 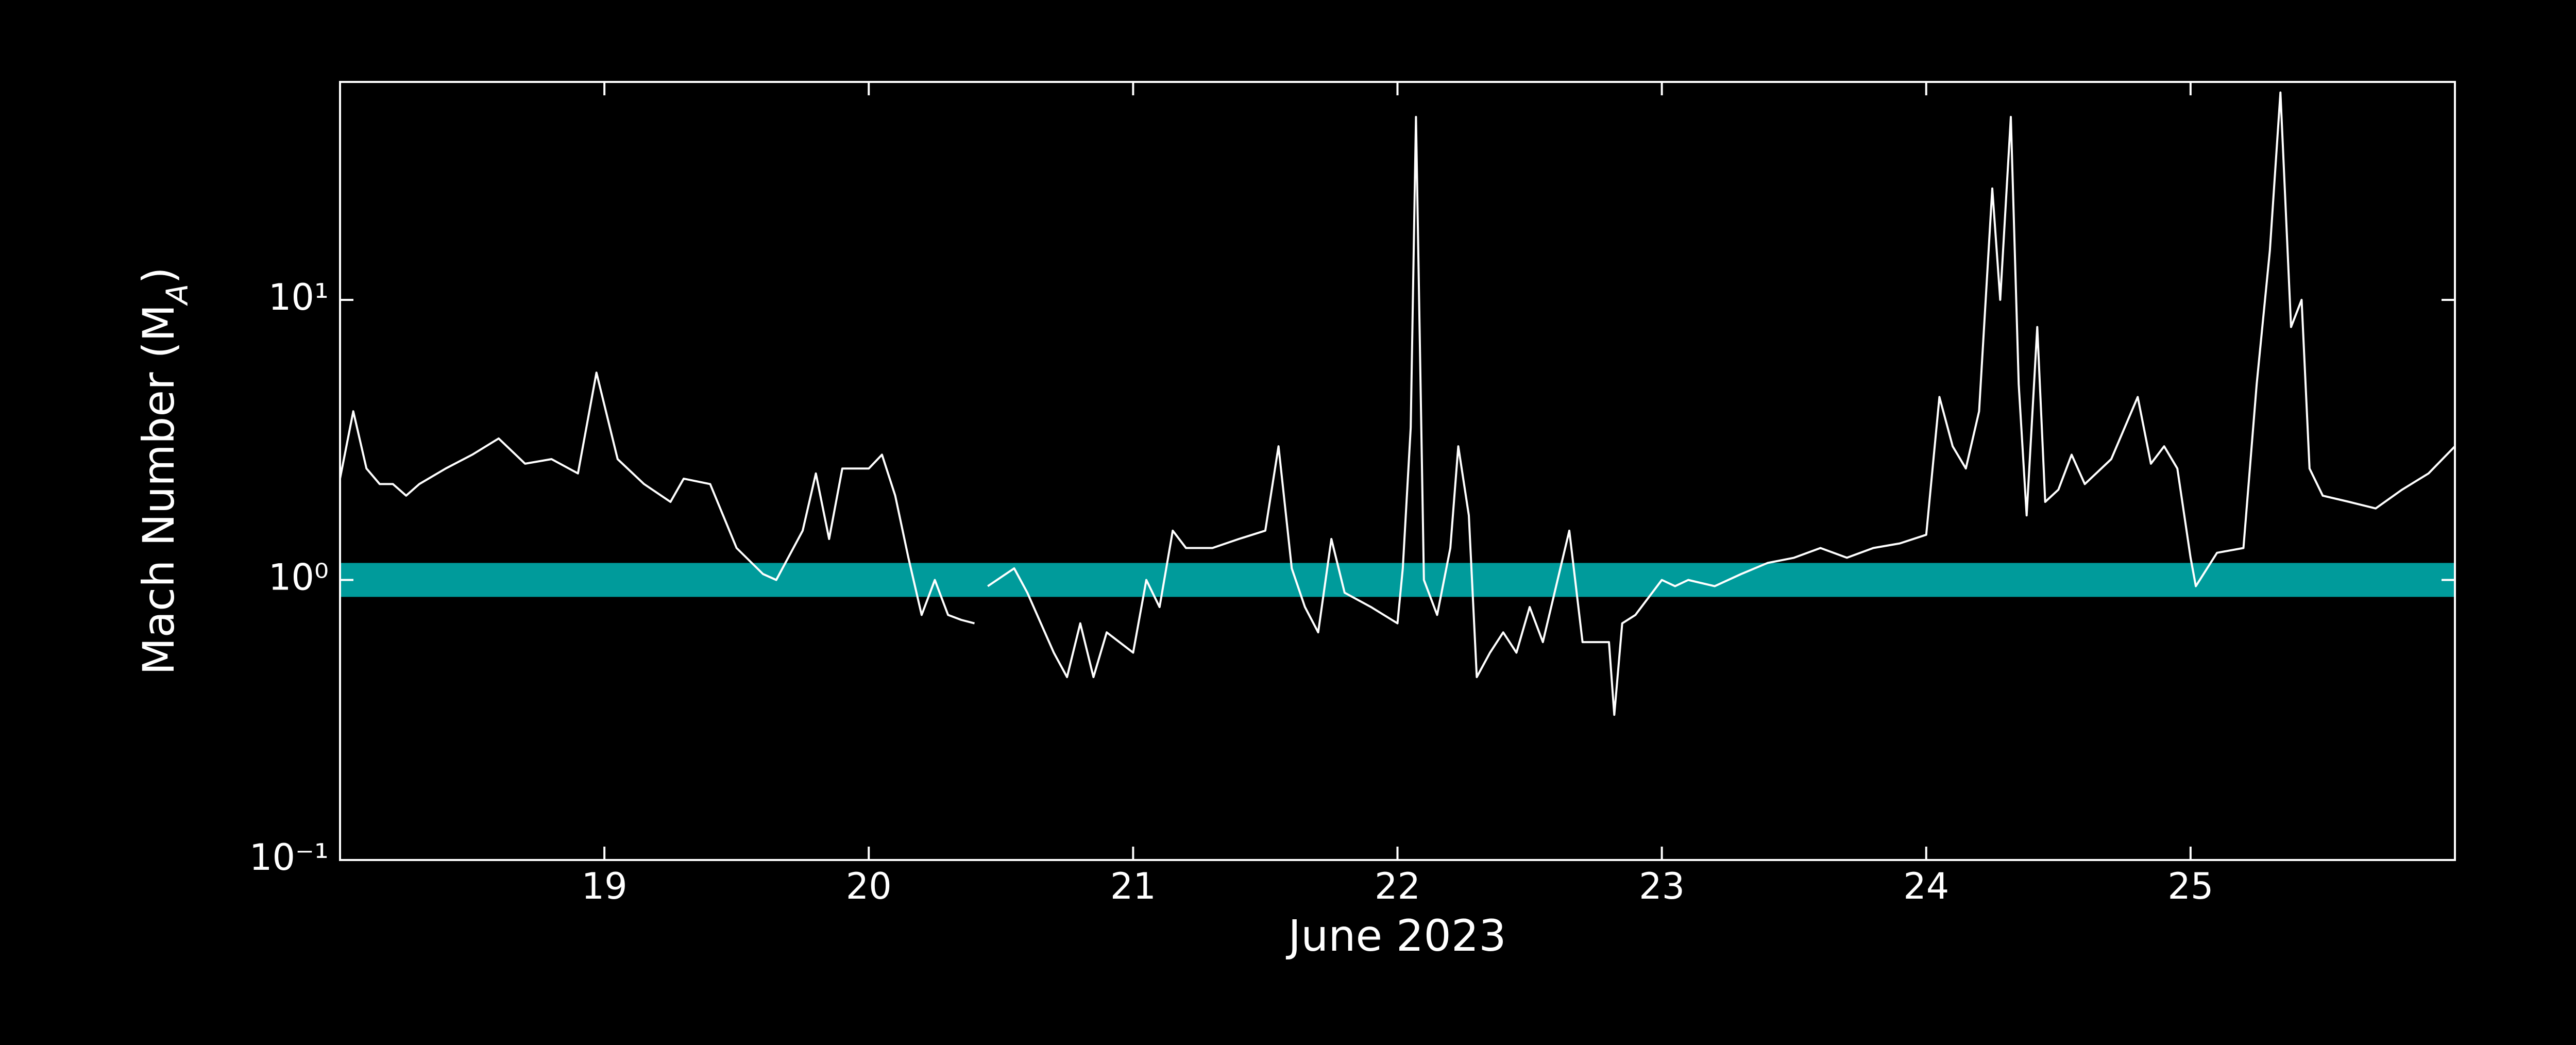 What do you see at coordinates (1133, 886) in the screenshot?
I see `x-tick-label: 21` at bounding box center [1133, 886].